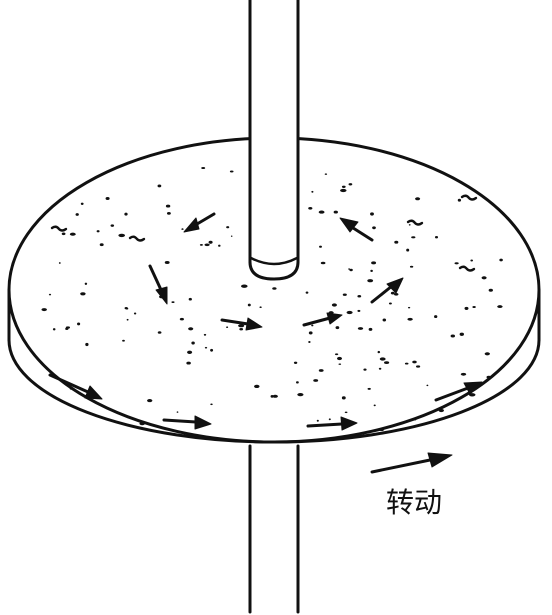 Image resolution: width=552 pixels, height=615 pixels. I want to click on rotation-arrow, so click(411, 463).